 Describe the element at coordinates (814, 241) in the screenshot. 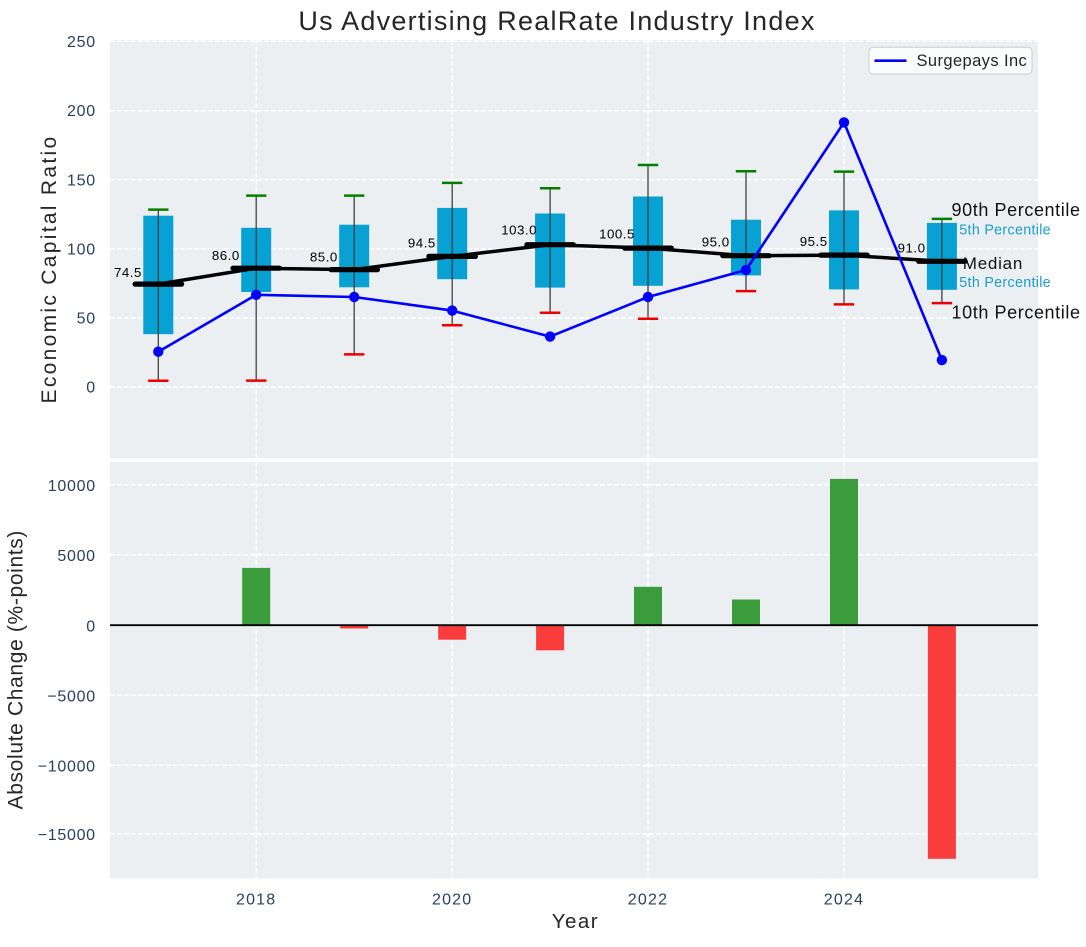

I see `svg-text: 95.5` at that location.